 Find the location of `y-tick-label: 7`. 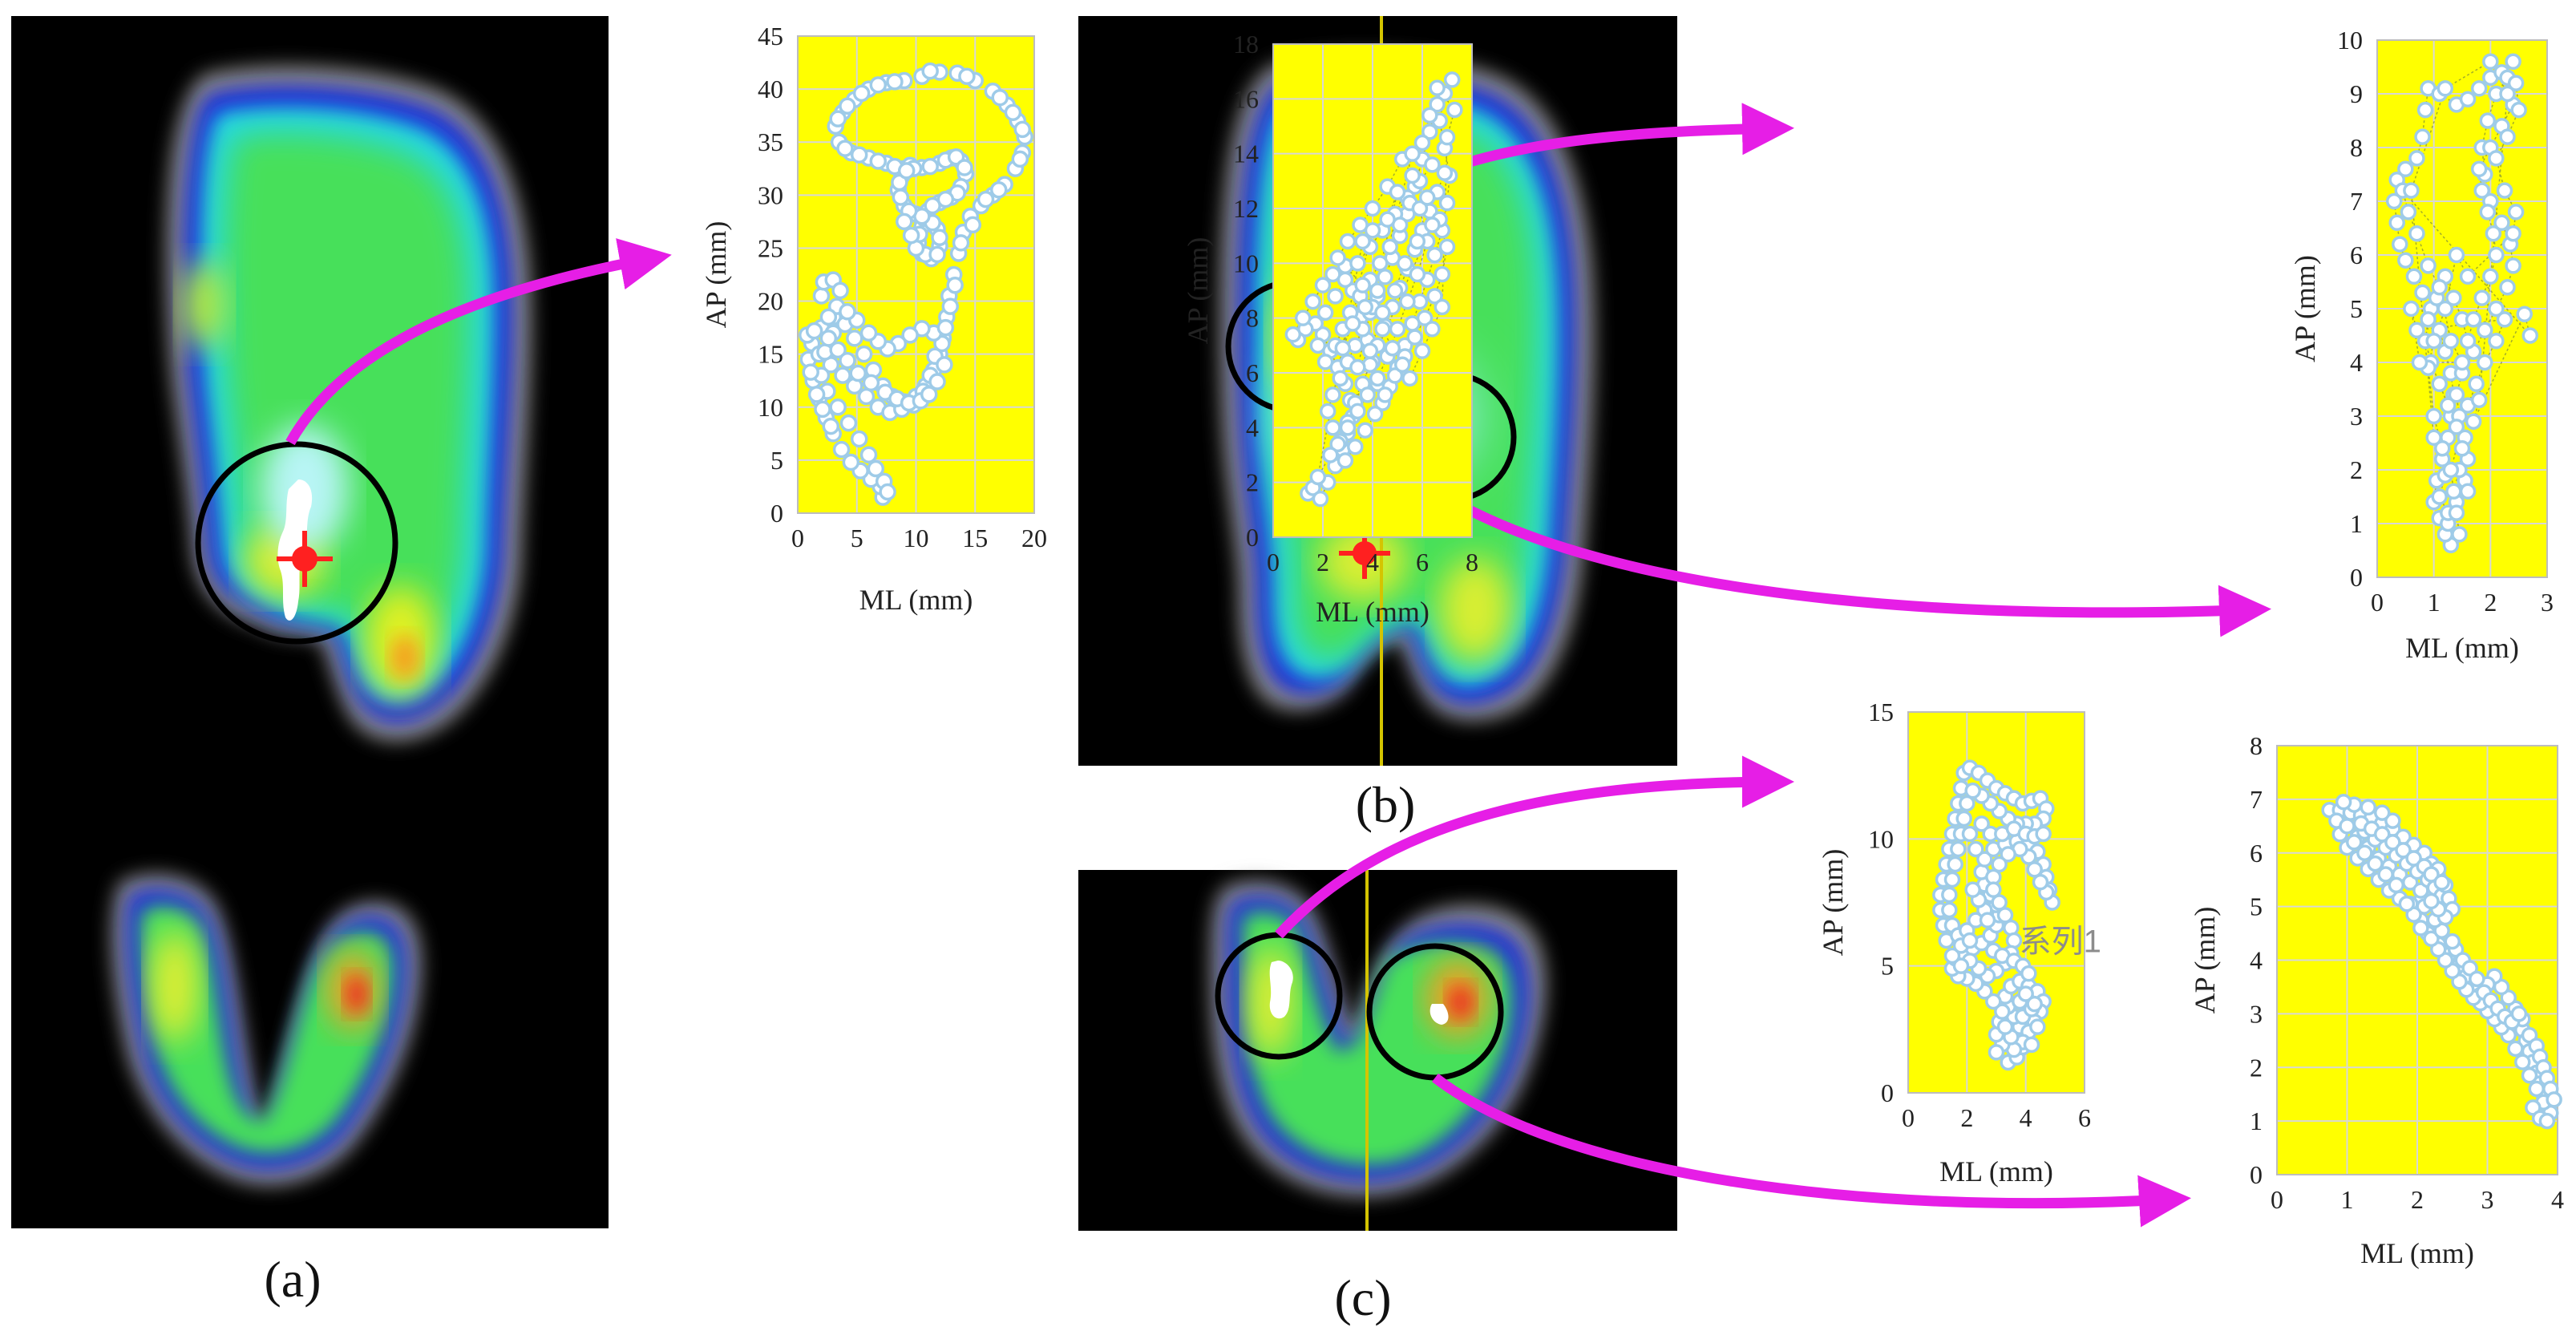

y-tick-label: 7 is located at coordinates (2356, 201).